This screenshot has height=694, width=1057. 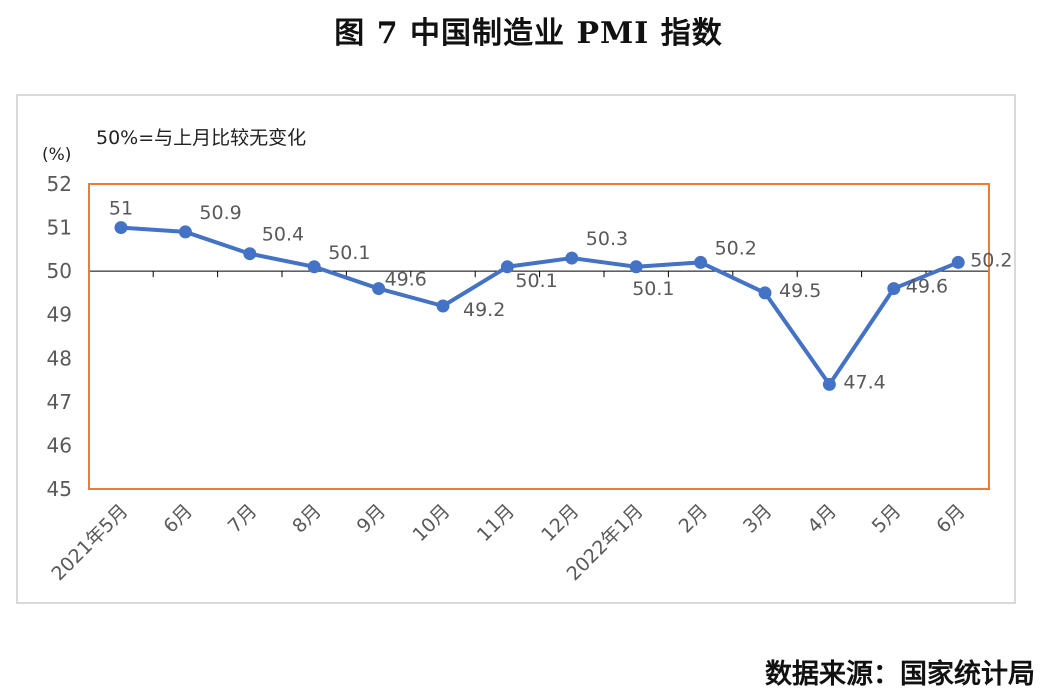 What do you see at coordinates (56, 155) in the screenshot?
I see `y-unit-label: (%)` at bounding box center [56, 155].